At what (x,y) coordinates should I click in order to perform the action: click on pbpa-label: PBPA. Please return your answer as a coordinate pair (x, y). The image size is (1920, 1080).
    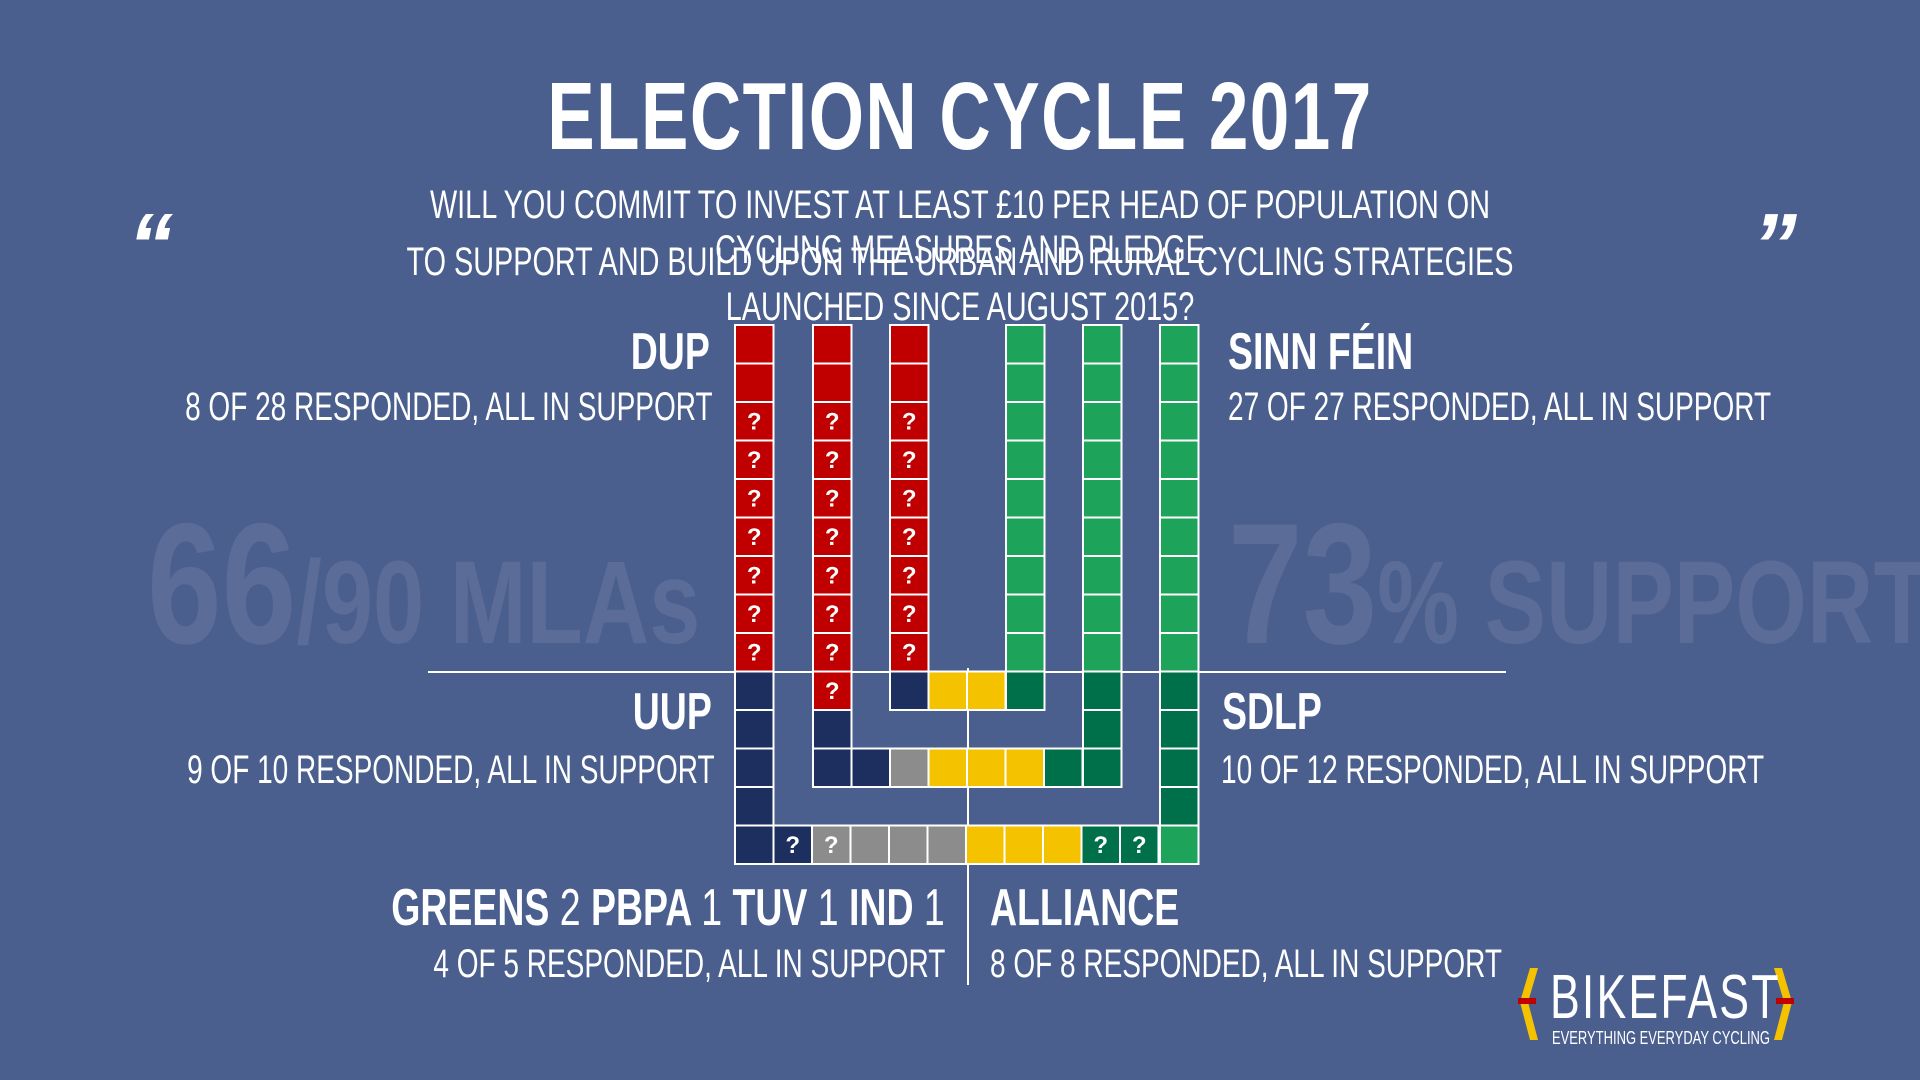
    Looking at the image, I should click on (641, 908).